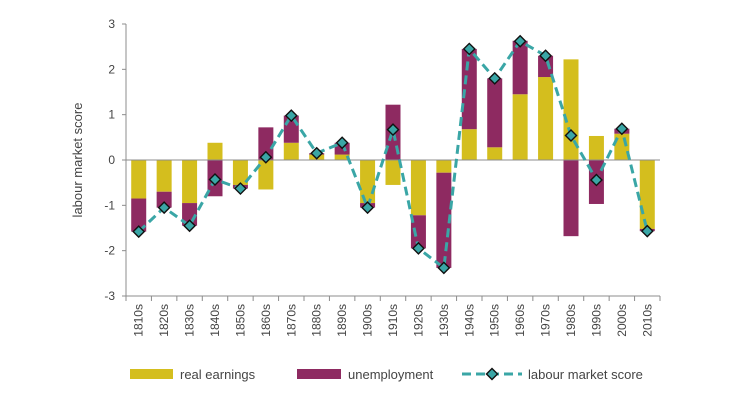 This screenshot has height=409, width=750. Describe the element at coordinates (342, 320) in the screenshot. I see `x-tick-label: 1890s` at that location.